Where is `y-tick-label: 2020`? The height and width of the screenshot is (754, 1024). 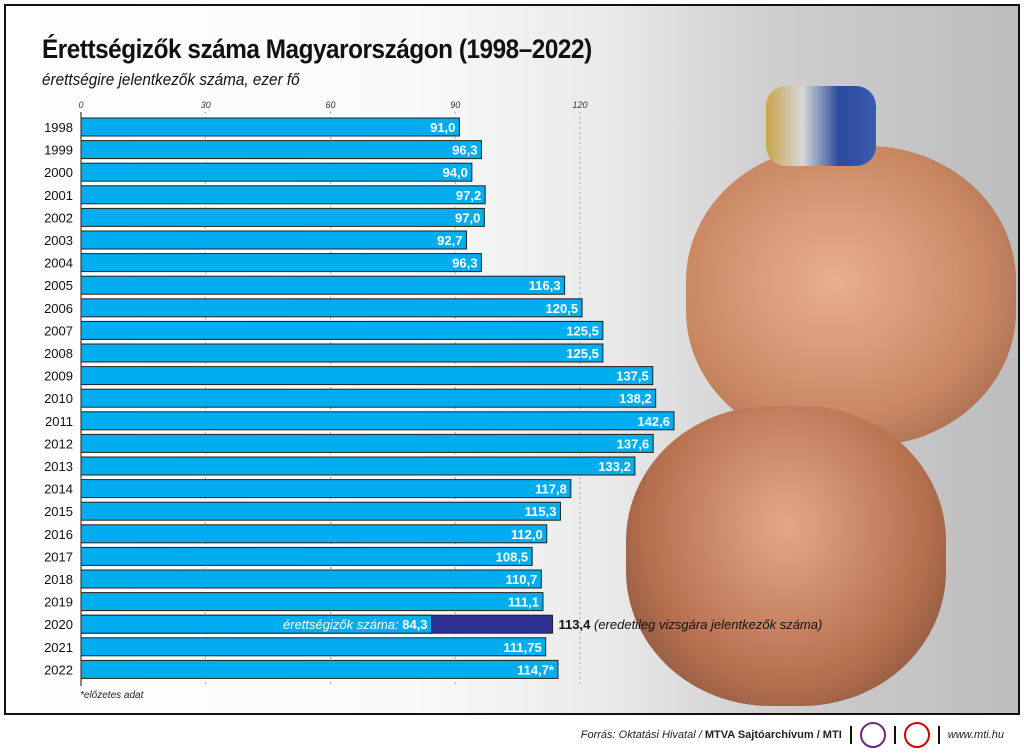
y-tick-label: 2020 is located at coordinates (58, 624).